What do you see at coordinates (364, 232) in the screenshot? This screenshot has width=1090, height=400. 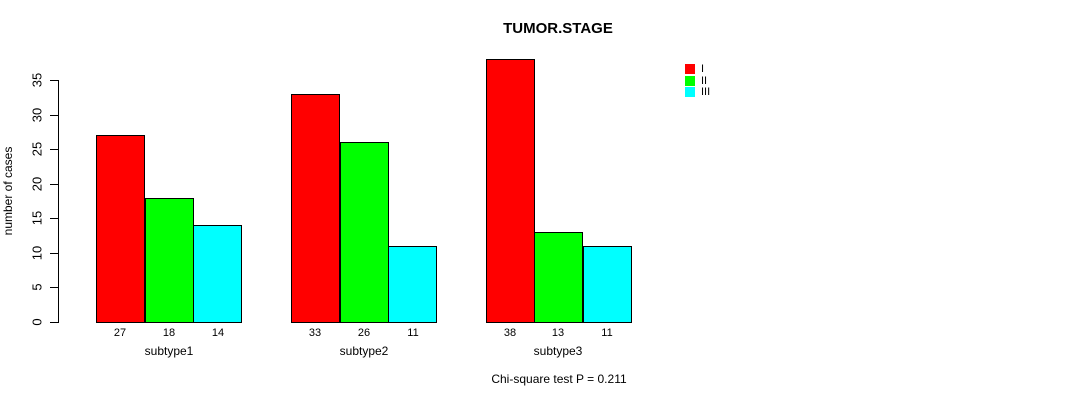 I see `bar-subtype2-II` at bounding box center [364, 232].